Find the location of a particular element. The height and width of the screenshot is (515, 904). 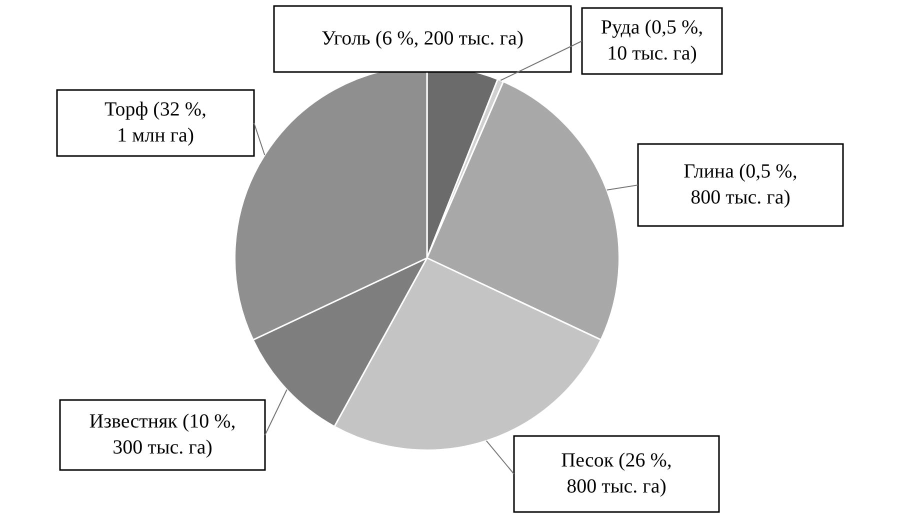

slice-label: Уголь (6 %, 200 тыс. га) is located at coordinates (422, 38).